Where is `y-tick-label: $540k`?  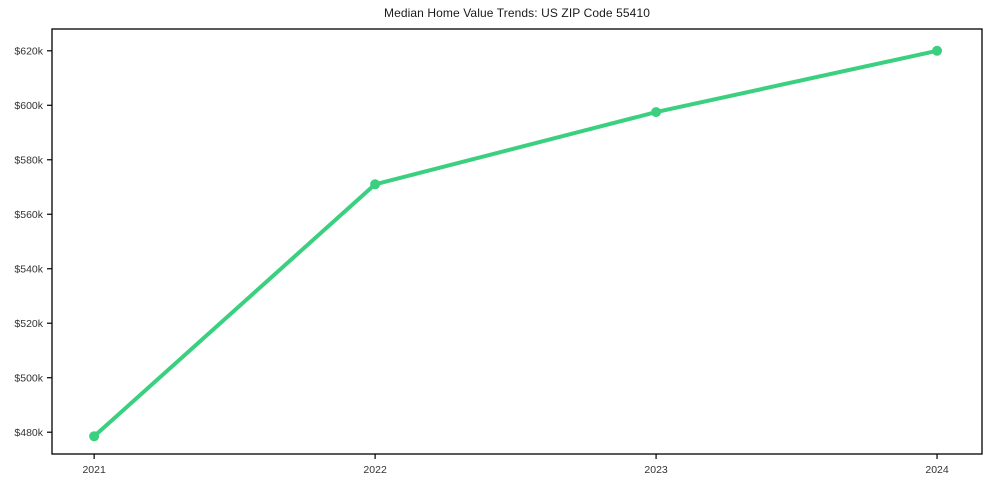 y-tick-label: $540k is located at coordinates (28, 269).